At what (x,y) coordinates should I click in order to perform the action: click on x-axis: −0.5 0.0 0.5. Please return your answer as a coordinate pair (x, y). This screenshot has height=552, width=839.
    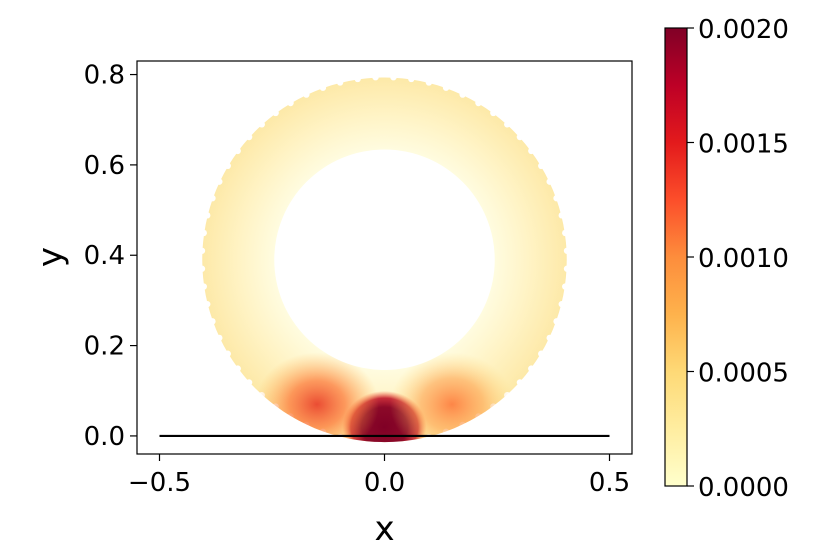
    Looking at the image, I should click on (379, 476).